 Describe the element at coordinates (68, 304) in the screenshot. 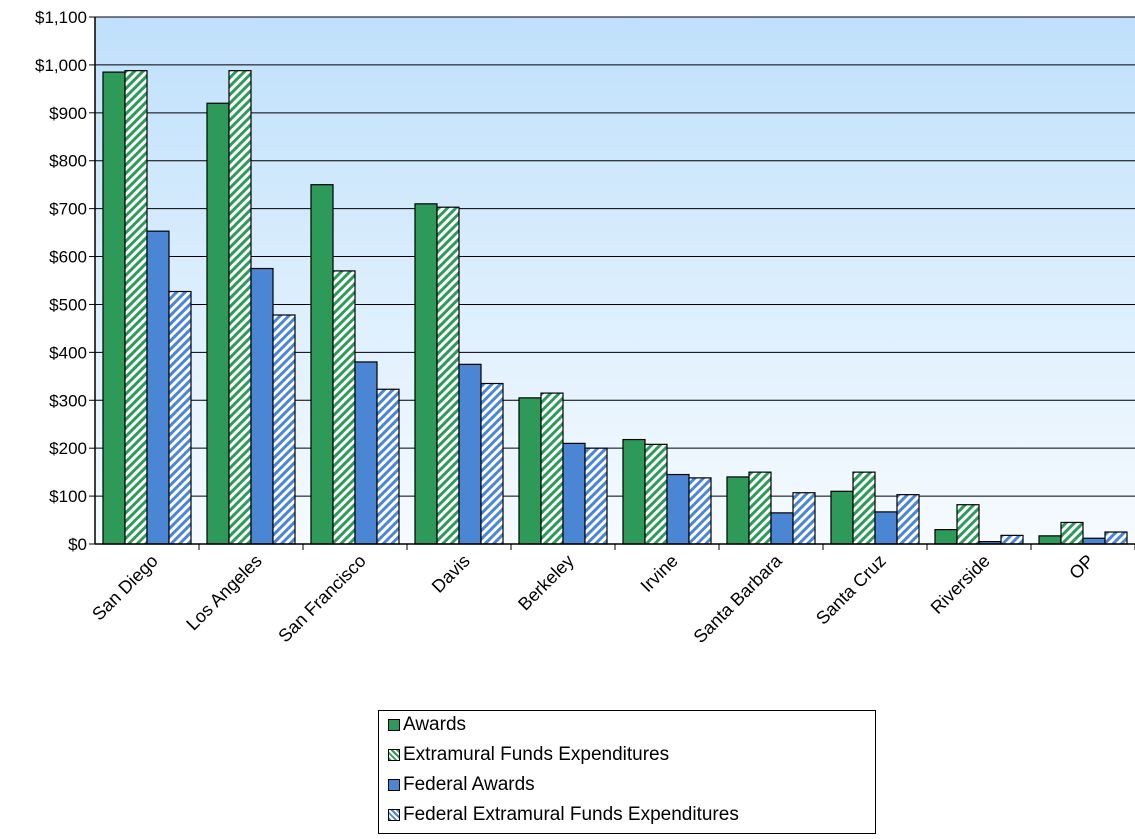

I see `y-tick-label: $500` at that location.